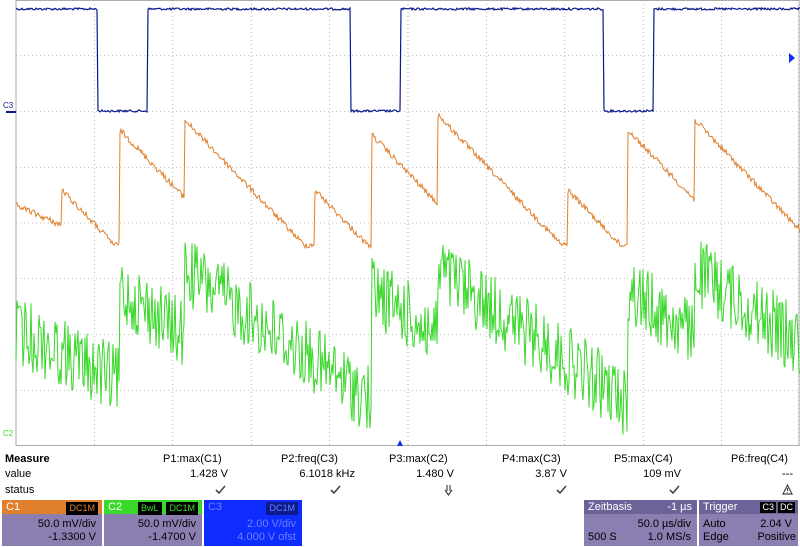 This screenshot has width=800, height=547. What do you see at coordinates (748, 523) in the screenshot?
I see `trigger-box: Trigger C3 DC Auto 2.04 V Edge Positive` at bounding box center [748, 523].